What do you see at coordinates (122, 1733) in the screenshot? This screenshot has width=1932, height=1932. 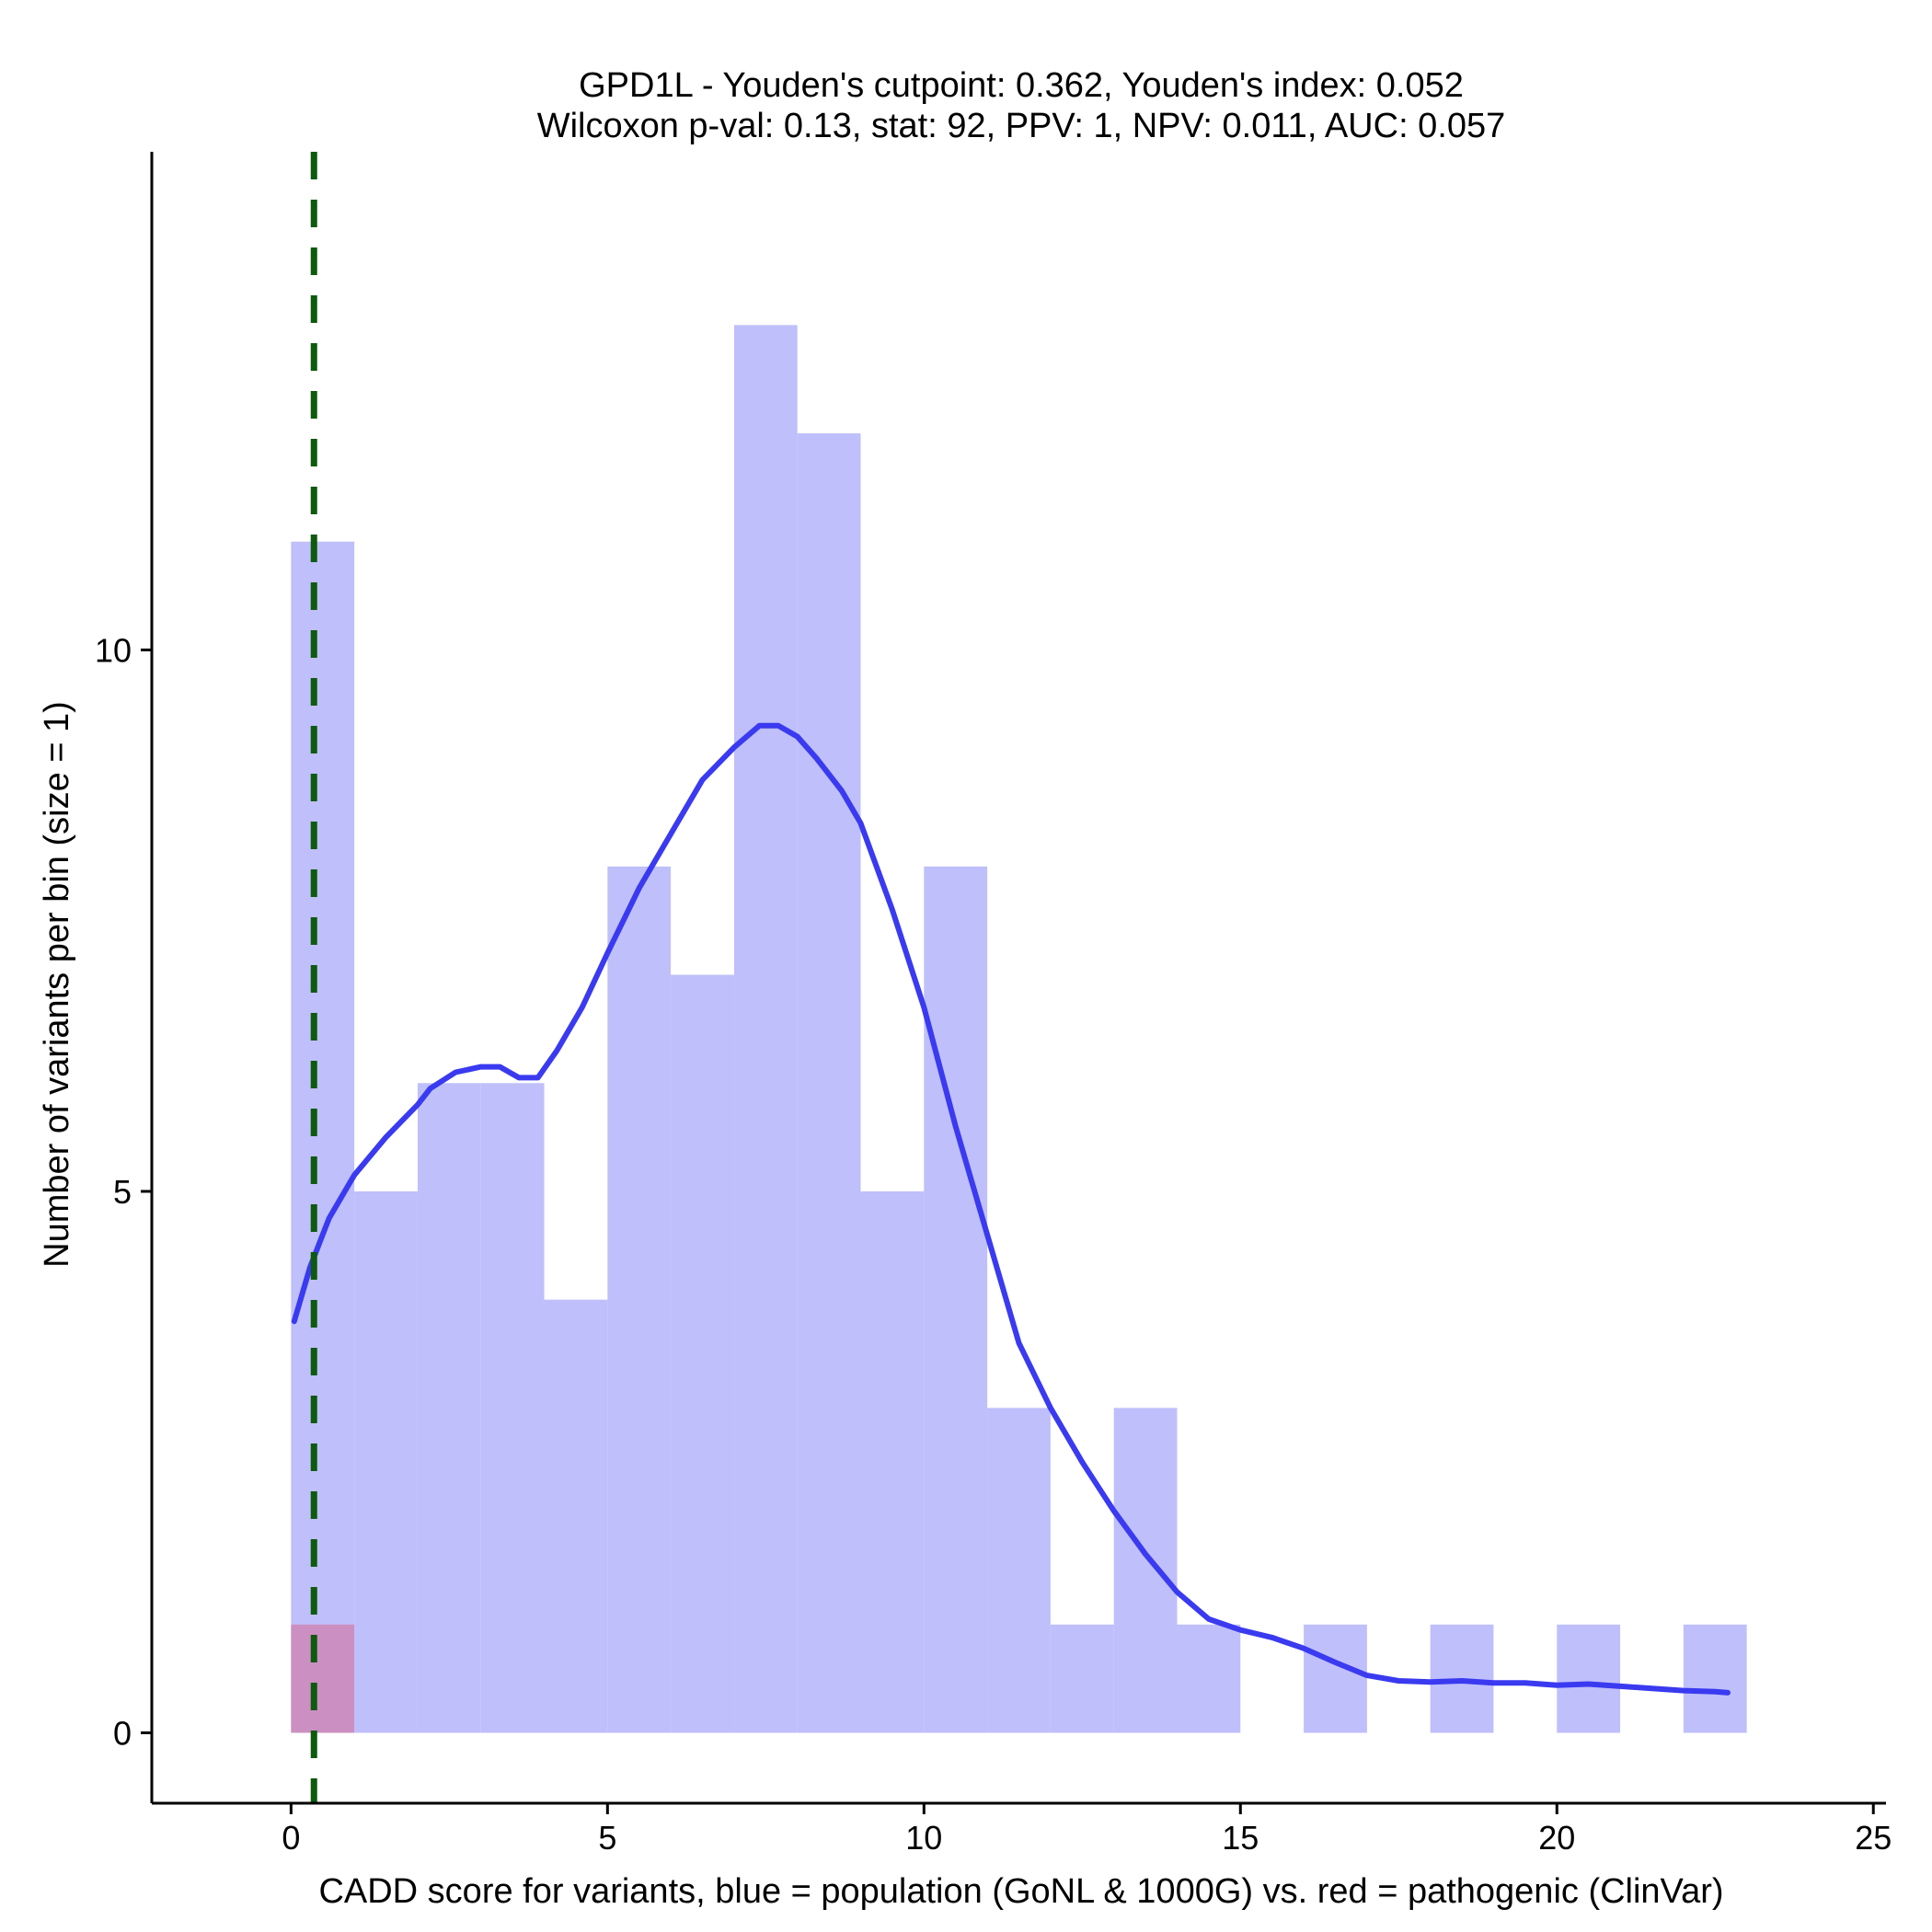 I see `y-tick-label: 0` at bounding box center [122, 1733].